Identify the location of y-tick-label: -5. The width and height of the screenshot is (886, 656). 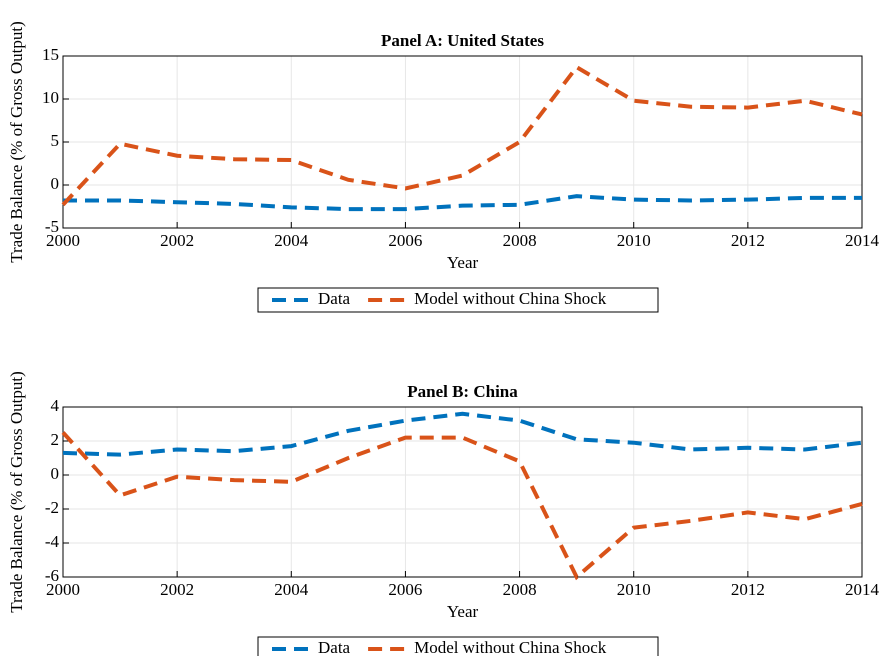
(52, 226).